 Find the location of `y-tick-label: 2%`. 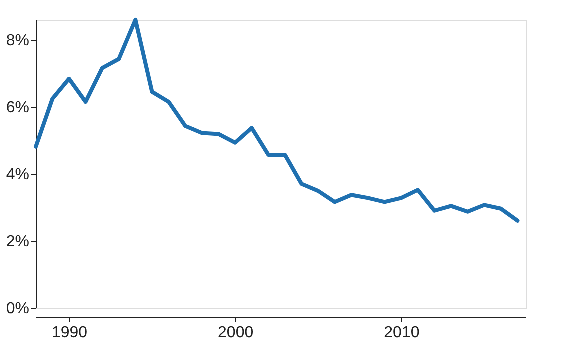

y-tick-label: 2% is located at coordinates (18, 242).